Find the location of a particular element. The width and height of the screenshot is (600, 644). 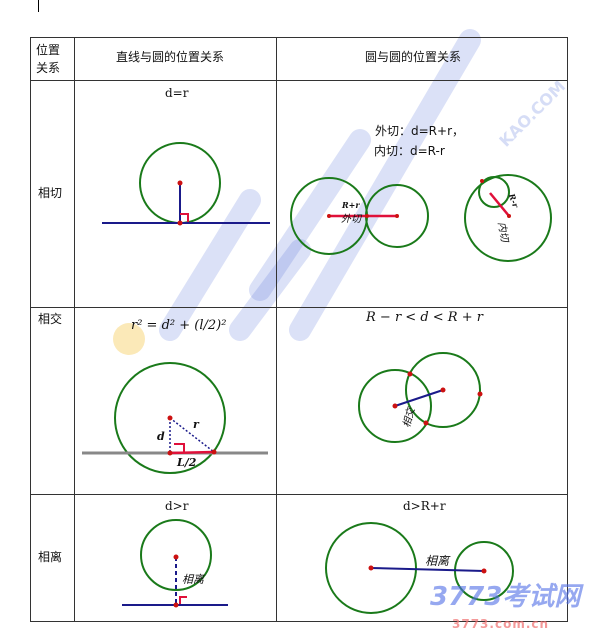

formula-d-gt-R-plus-r: d>R+r is located at coordinates (424, 506).